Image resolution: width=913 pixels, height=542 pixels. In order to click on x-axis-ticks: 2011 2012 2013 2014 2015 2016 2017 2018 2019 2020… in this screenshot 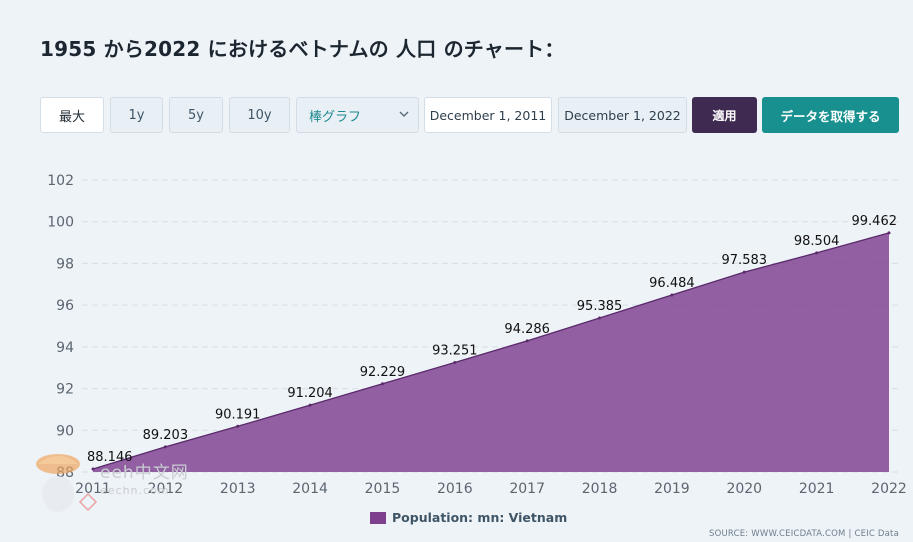, I will do `click(491, 489)`.